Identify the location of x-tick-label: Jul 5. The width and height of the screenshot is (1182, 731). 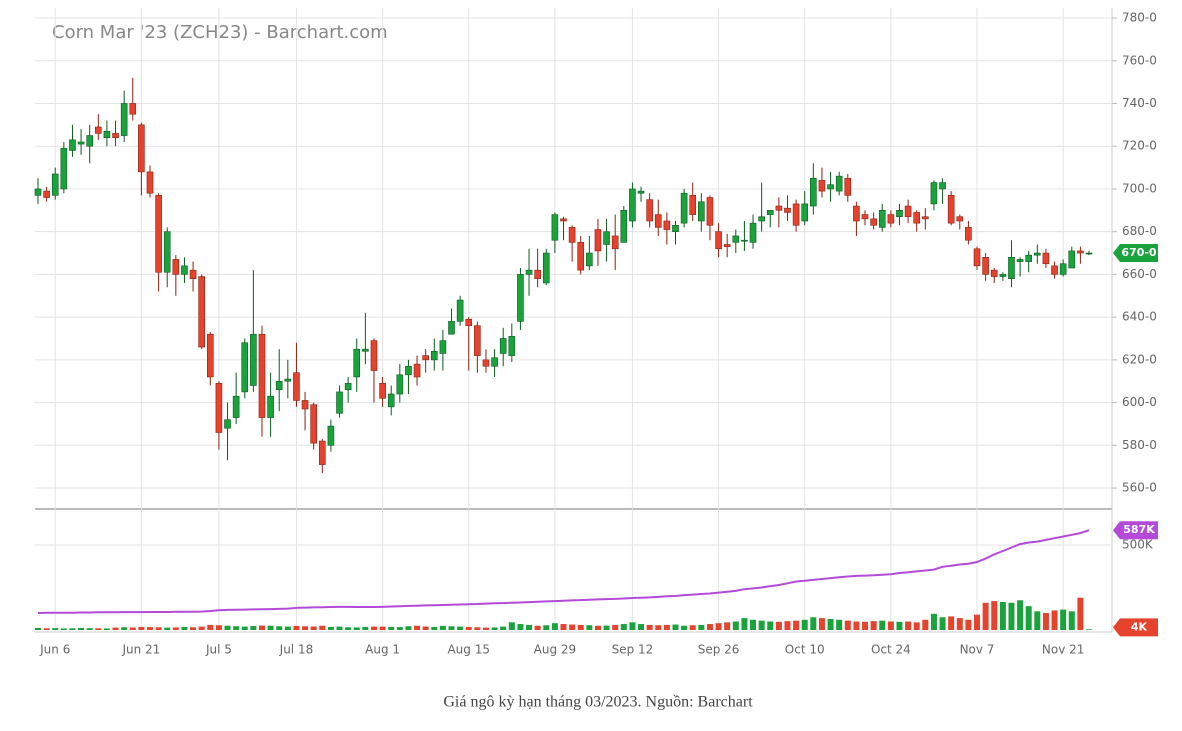
(218, 650).